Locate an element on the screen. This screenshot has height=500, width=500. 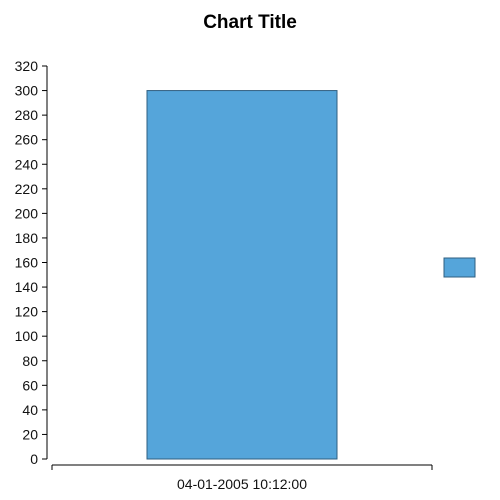
y-tick-label: 260 is located at coordinates (27, 140).